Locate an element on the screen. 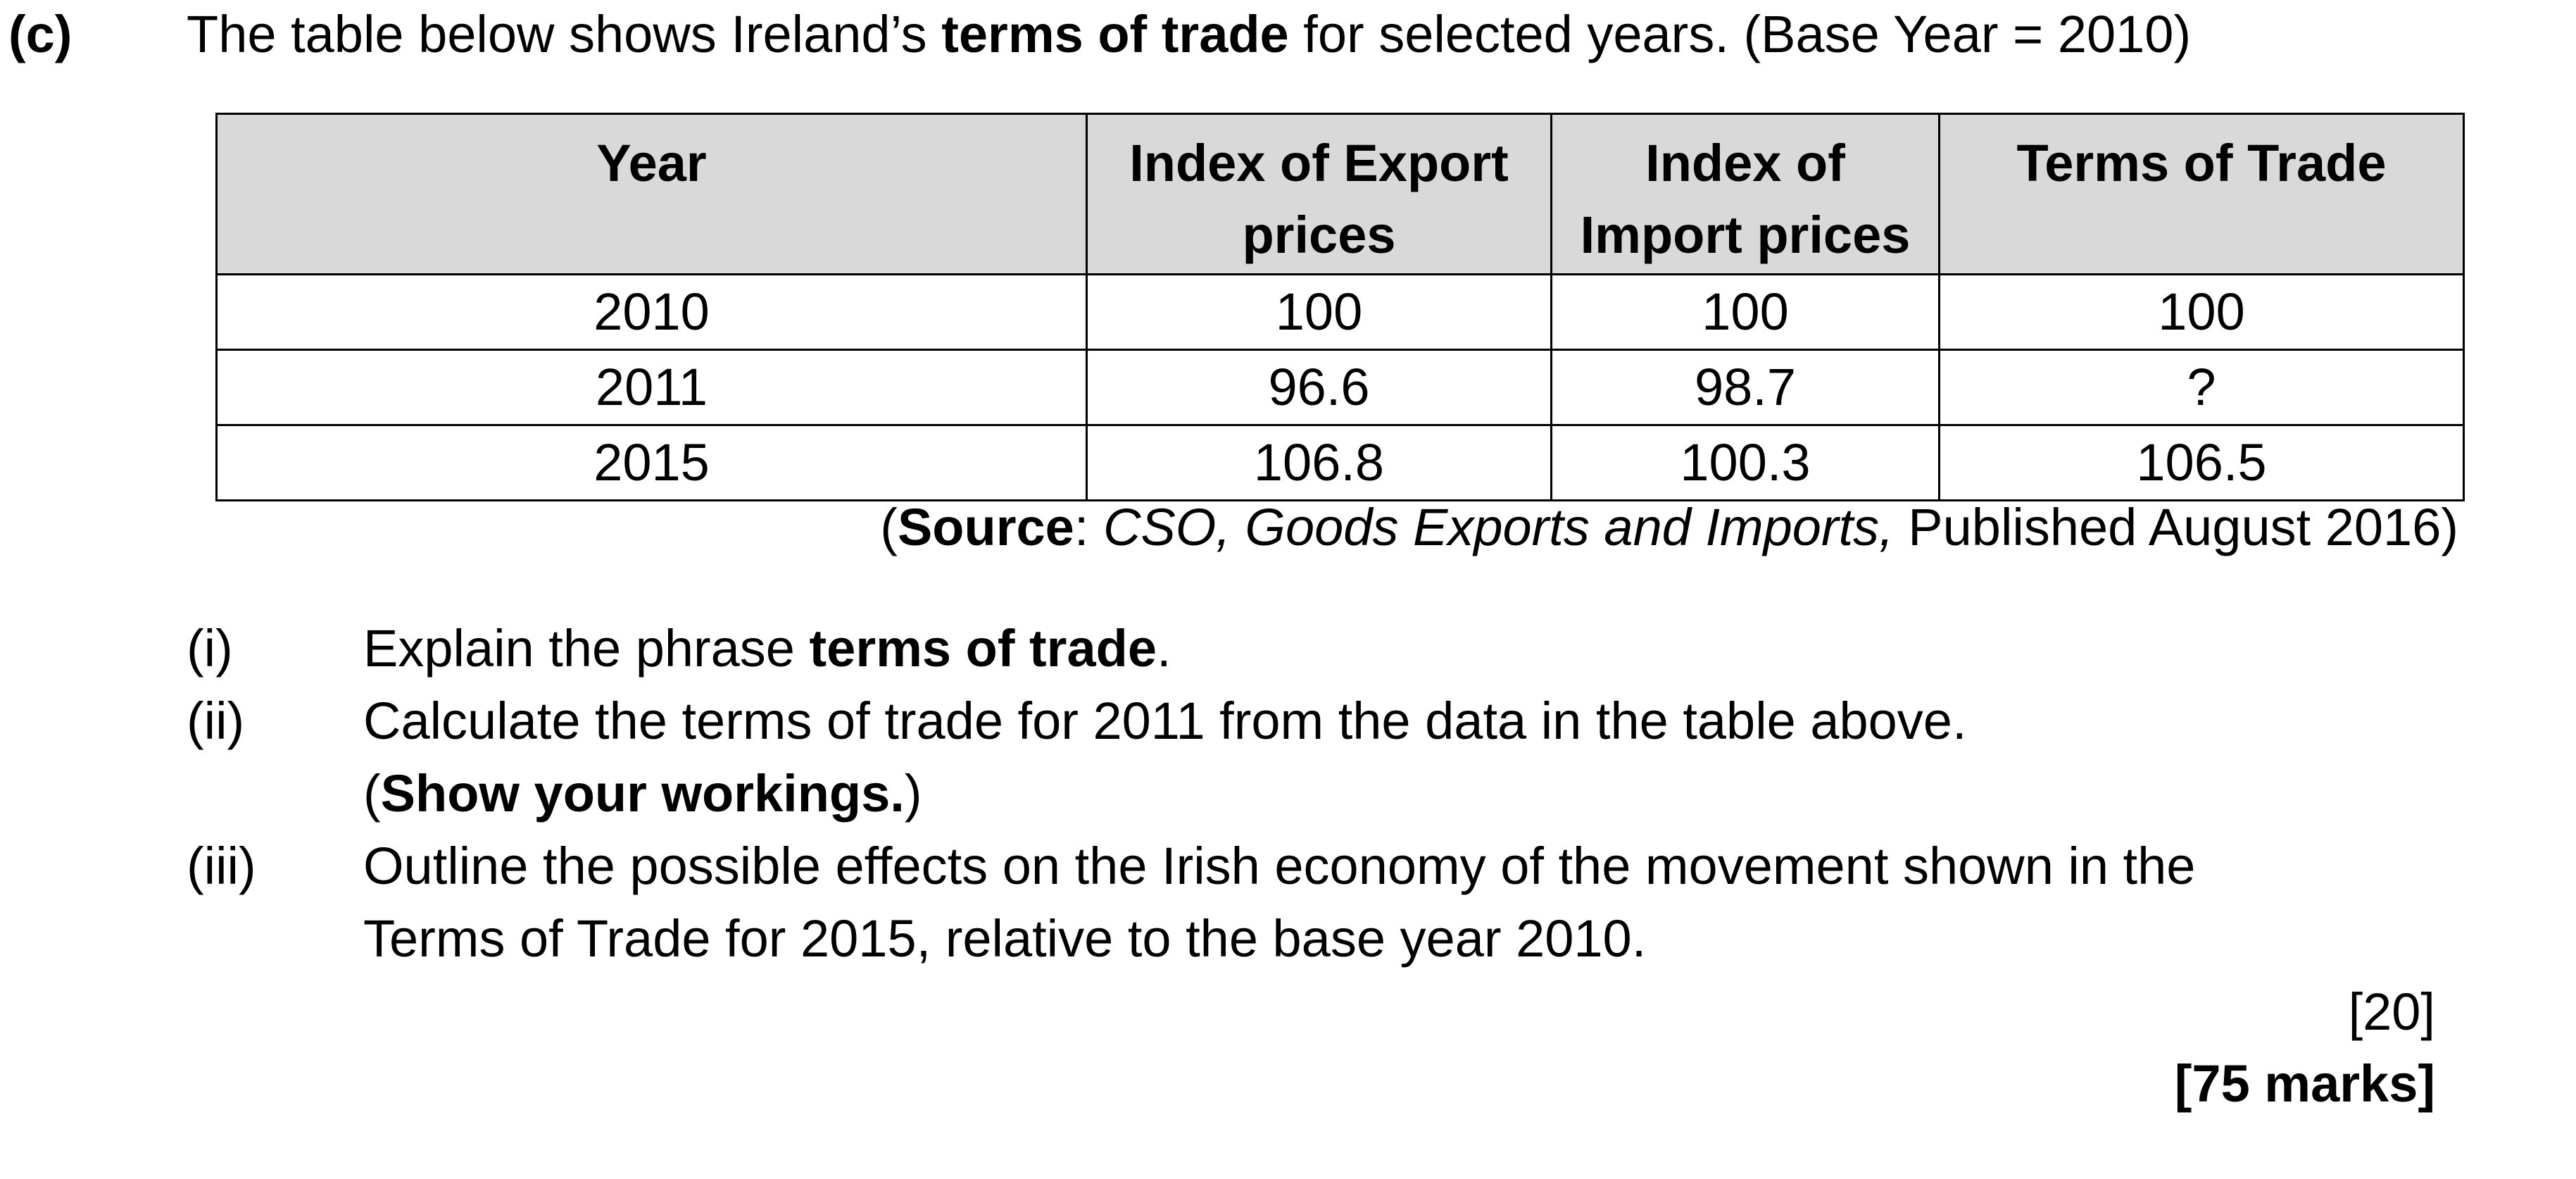  cell-export-index: 96.6 is located at coordinates (1319, 387).